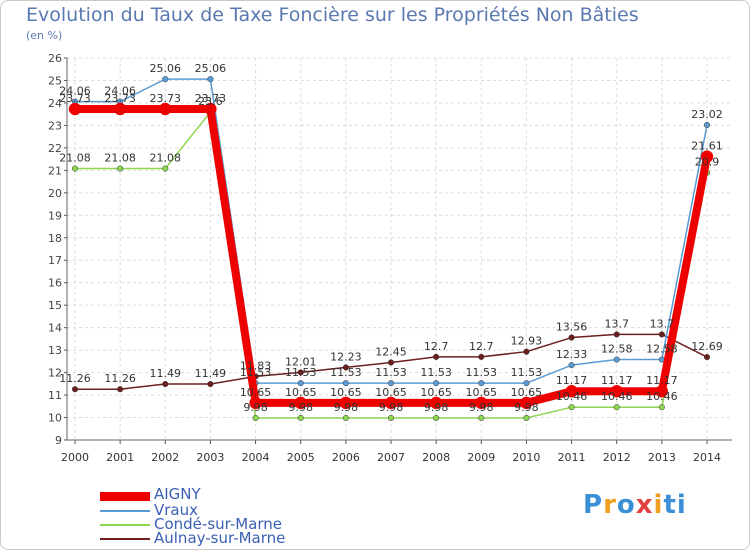  Describe the element at coordinates (55, 283) in the screenshot. I see `y-tick-label: 16` at that location.